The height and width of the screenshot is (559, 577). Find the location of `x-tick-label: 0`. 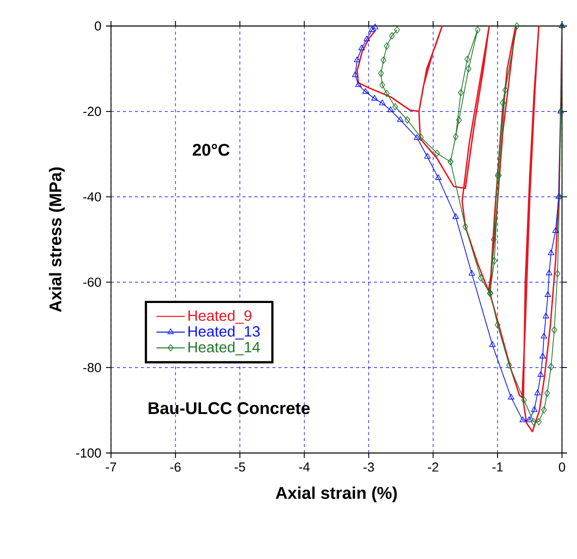

x-tick-label: 0 is located at coordinates (562, 467).